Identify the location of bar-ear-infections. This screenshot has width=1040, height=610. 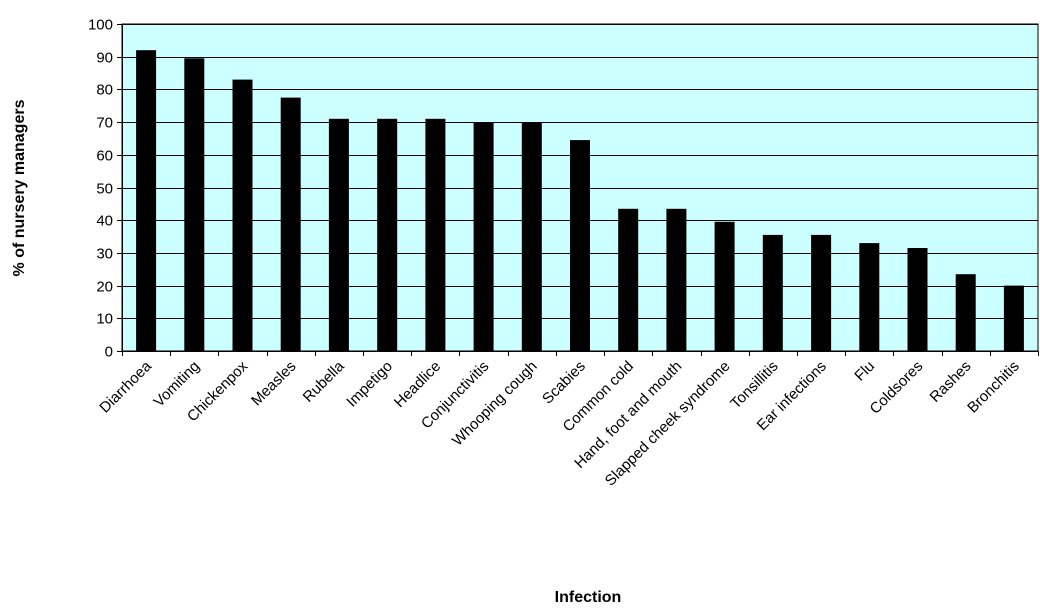
(821, 292).